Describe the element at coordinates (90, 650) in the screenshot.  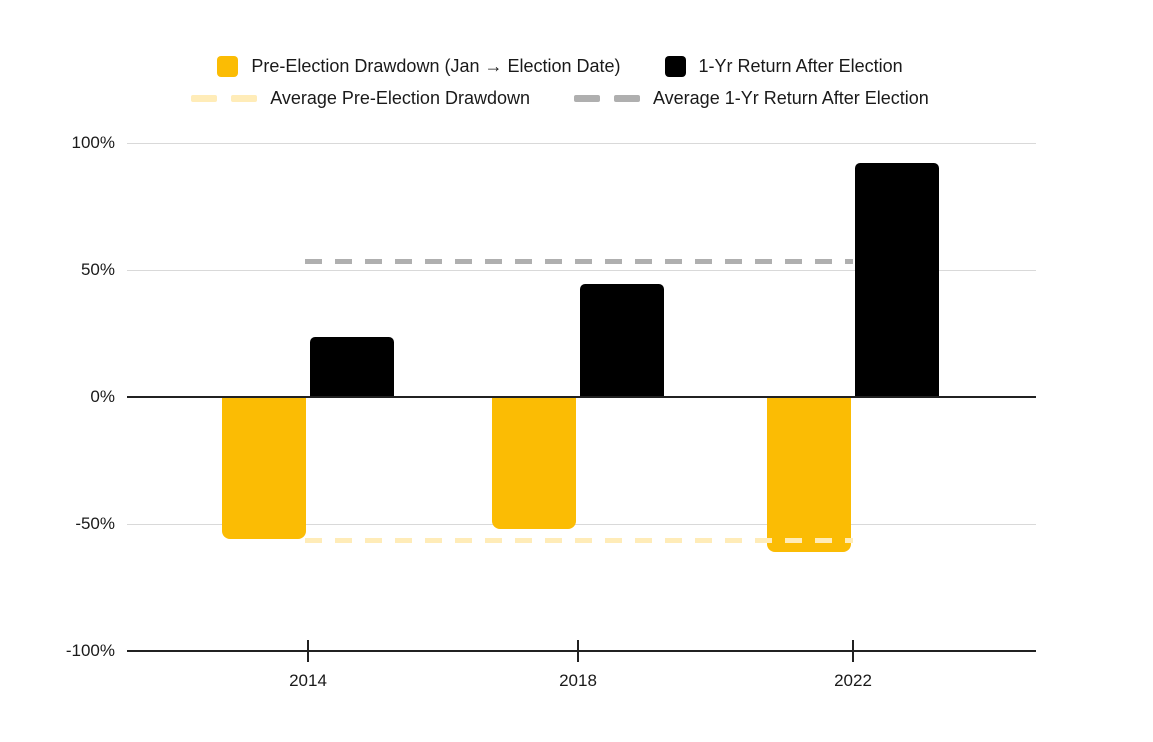
I see `y-axis-label: -100%` at that location.